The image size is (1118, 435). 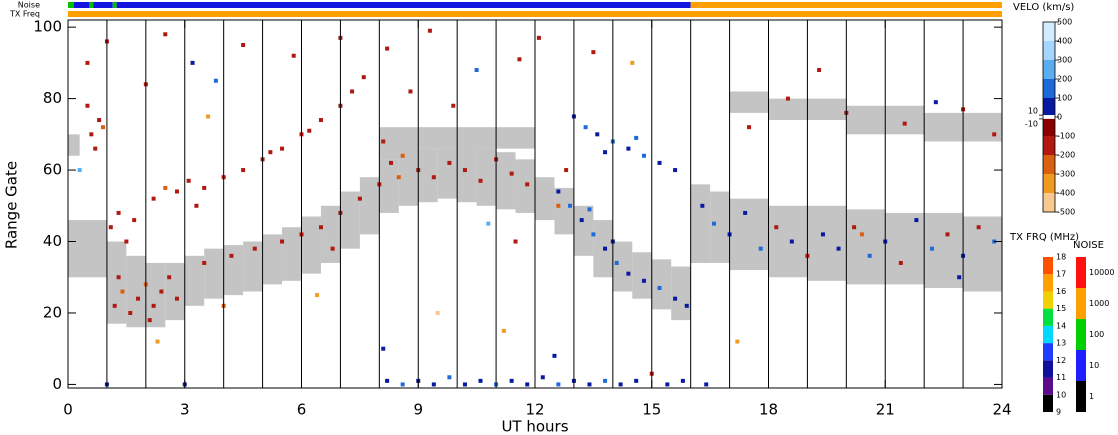 I want to click on colorbar-tick-label: -100, so click(x=1066, y=136).